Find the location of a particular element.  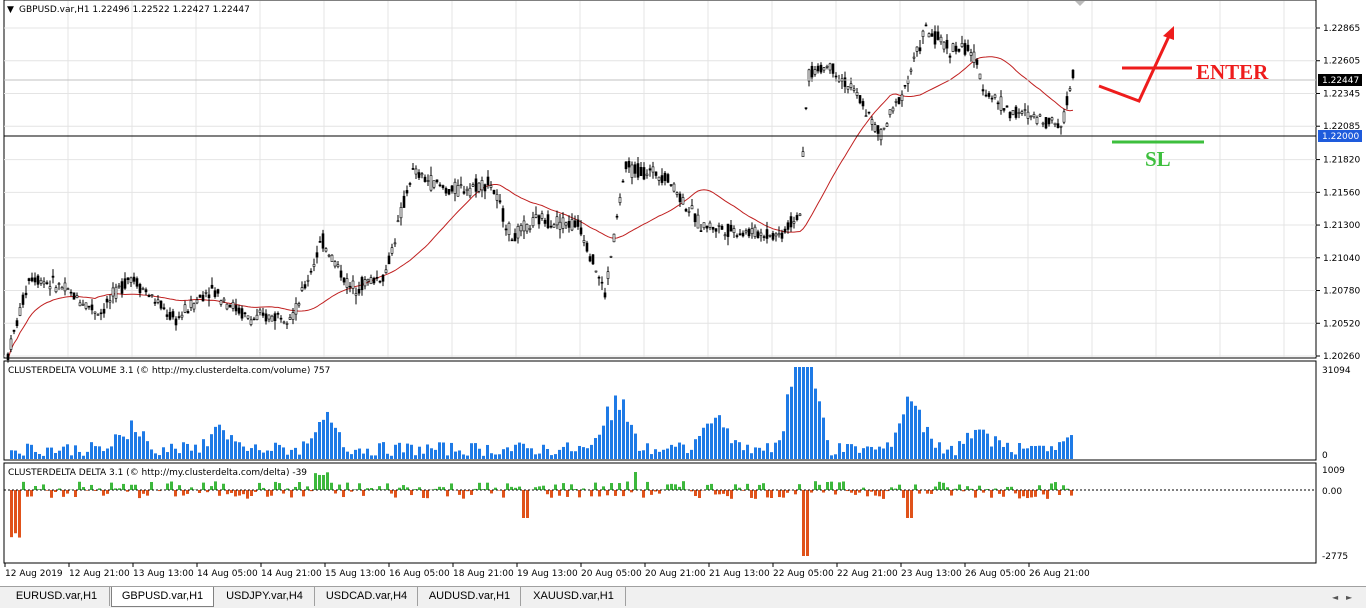

tab-scroll-left-icon: ◄ is located at coordinates (1335, 597).